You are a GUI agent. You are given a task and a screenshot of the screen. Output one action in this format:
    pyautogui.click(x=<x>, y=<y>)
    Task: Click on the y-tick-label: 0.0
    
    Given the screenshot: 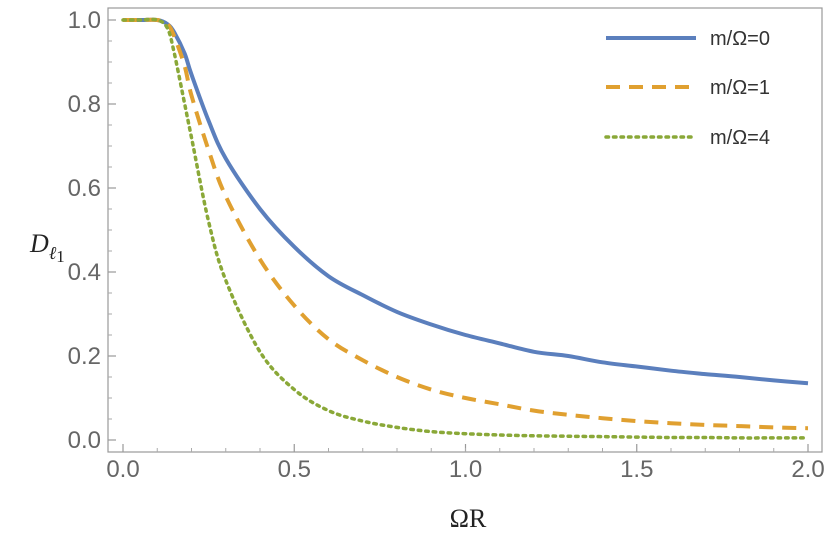 What is the action you would take?
    pyautogui.click(x=84, y=440)
    